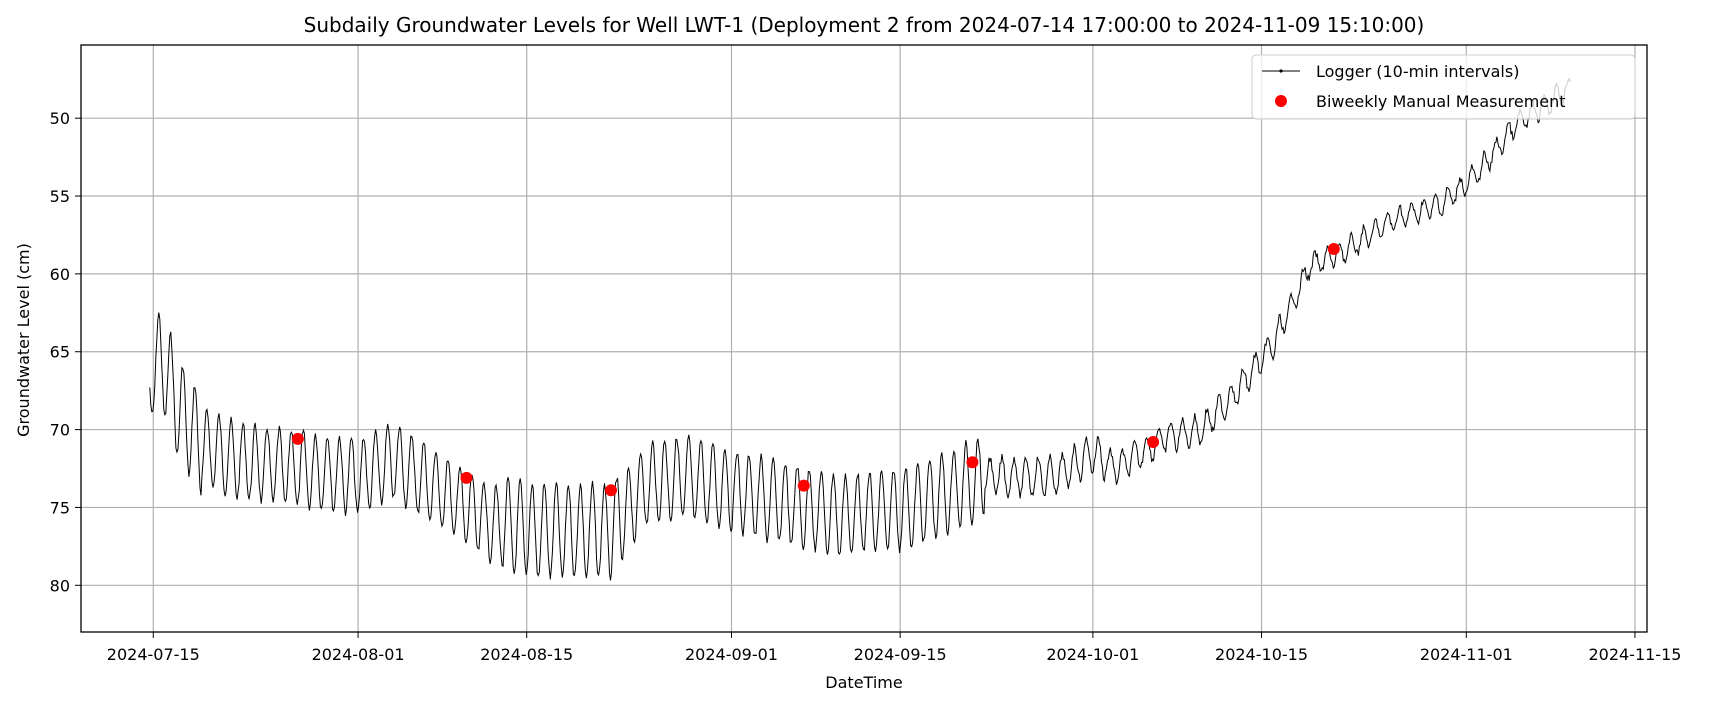 The height and width of the screenshot is (705, 1712). I want to click on x-axis-title: DateTime, so click(863, 682).